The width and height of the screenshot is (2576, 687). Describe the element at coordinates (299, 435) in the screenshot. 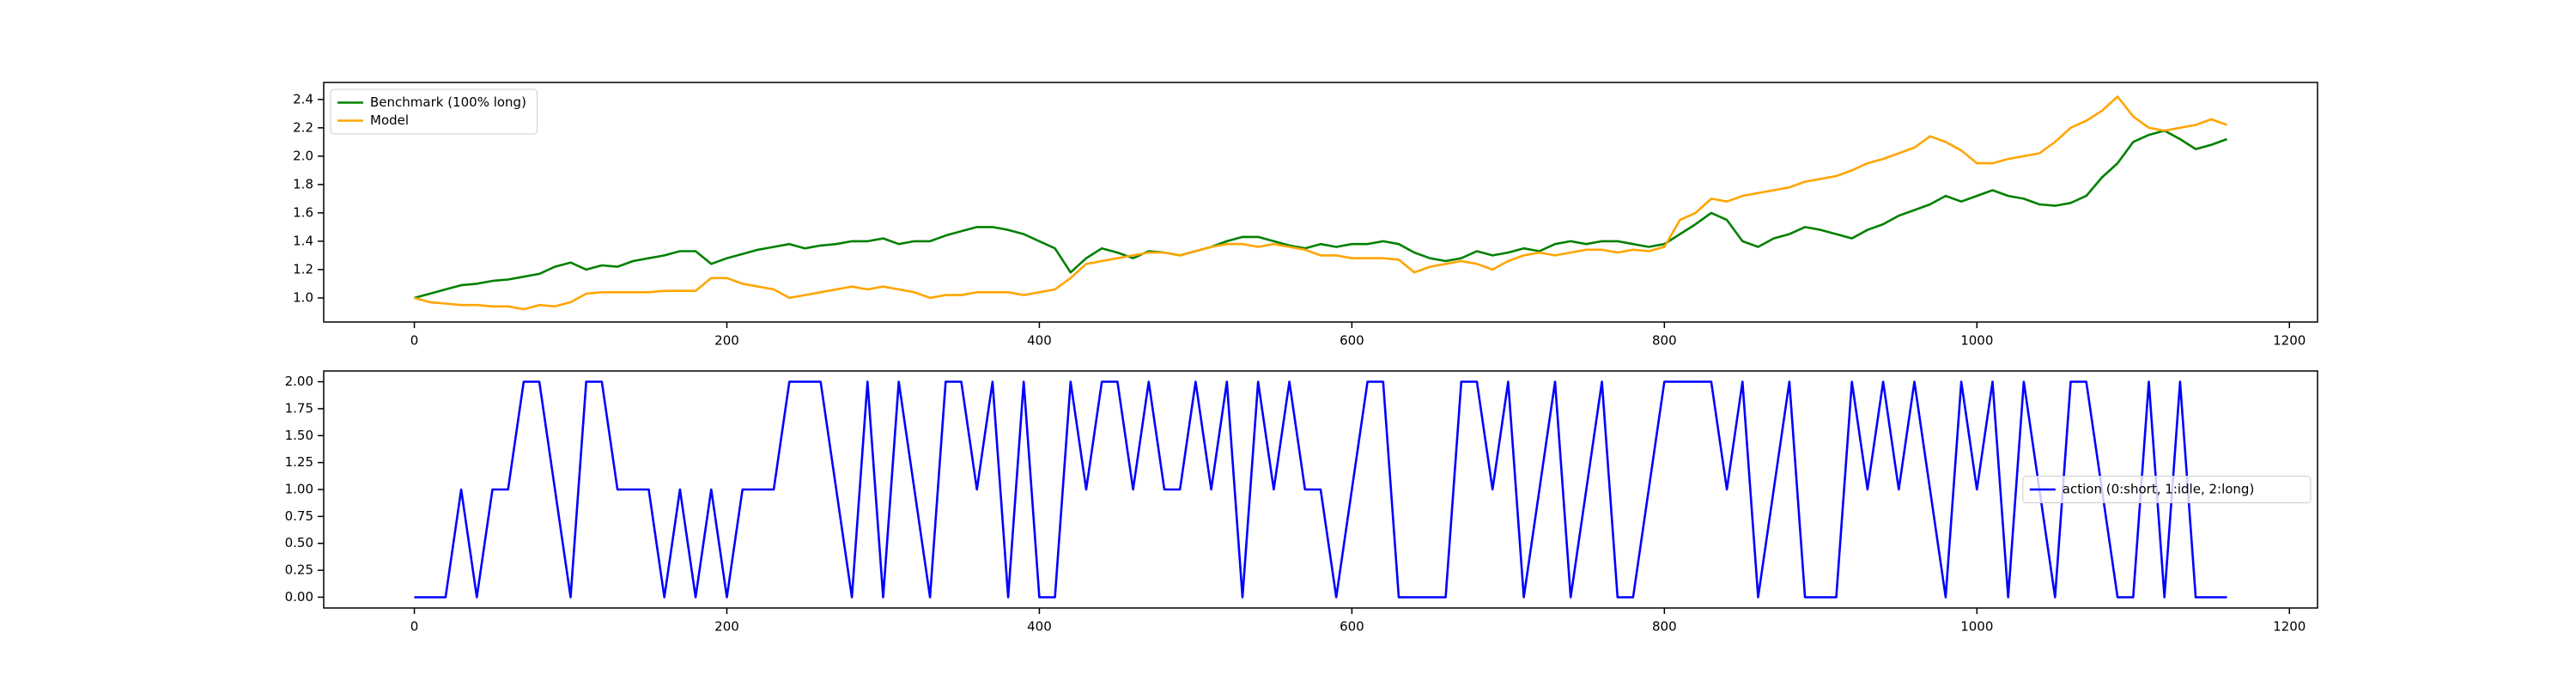

I see `y-tick-label: 1.50` at that location.